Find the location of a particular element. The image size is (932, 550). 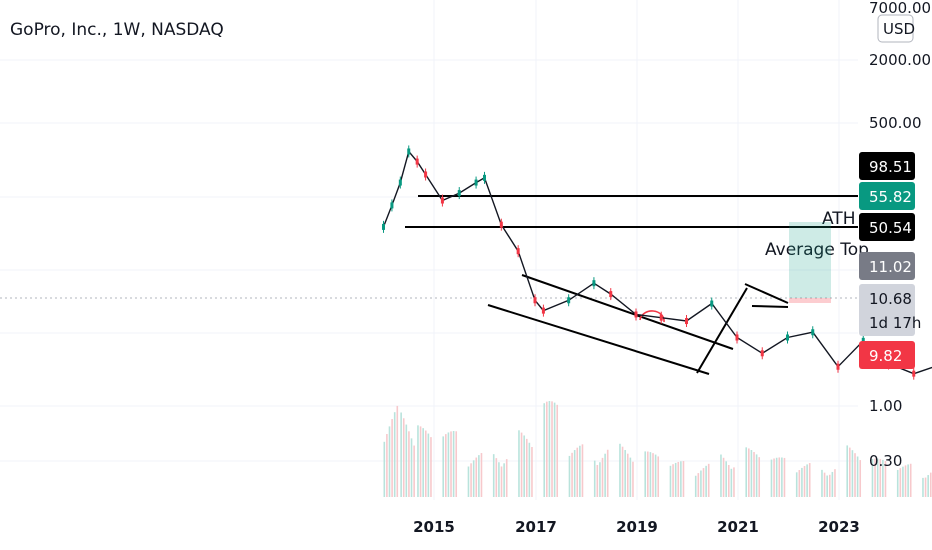

position-stop-zone is located at coordinates (810, 300).